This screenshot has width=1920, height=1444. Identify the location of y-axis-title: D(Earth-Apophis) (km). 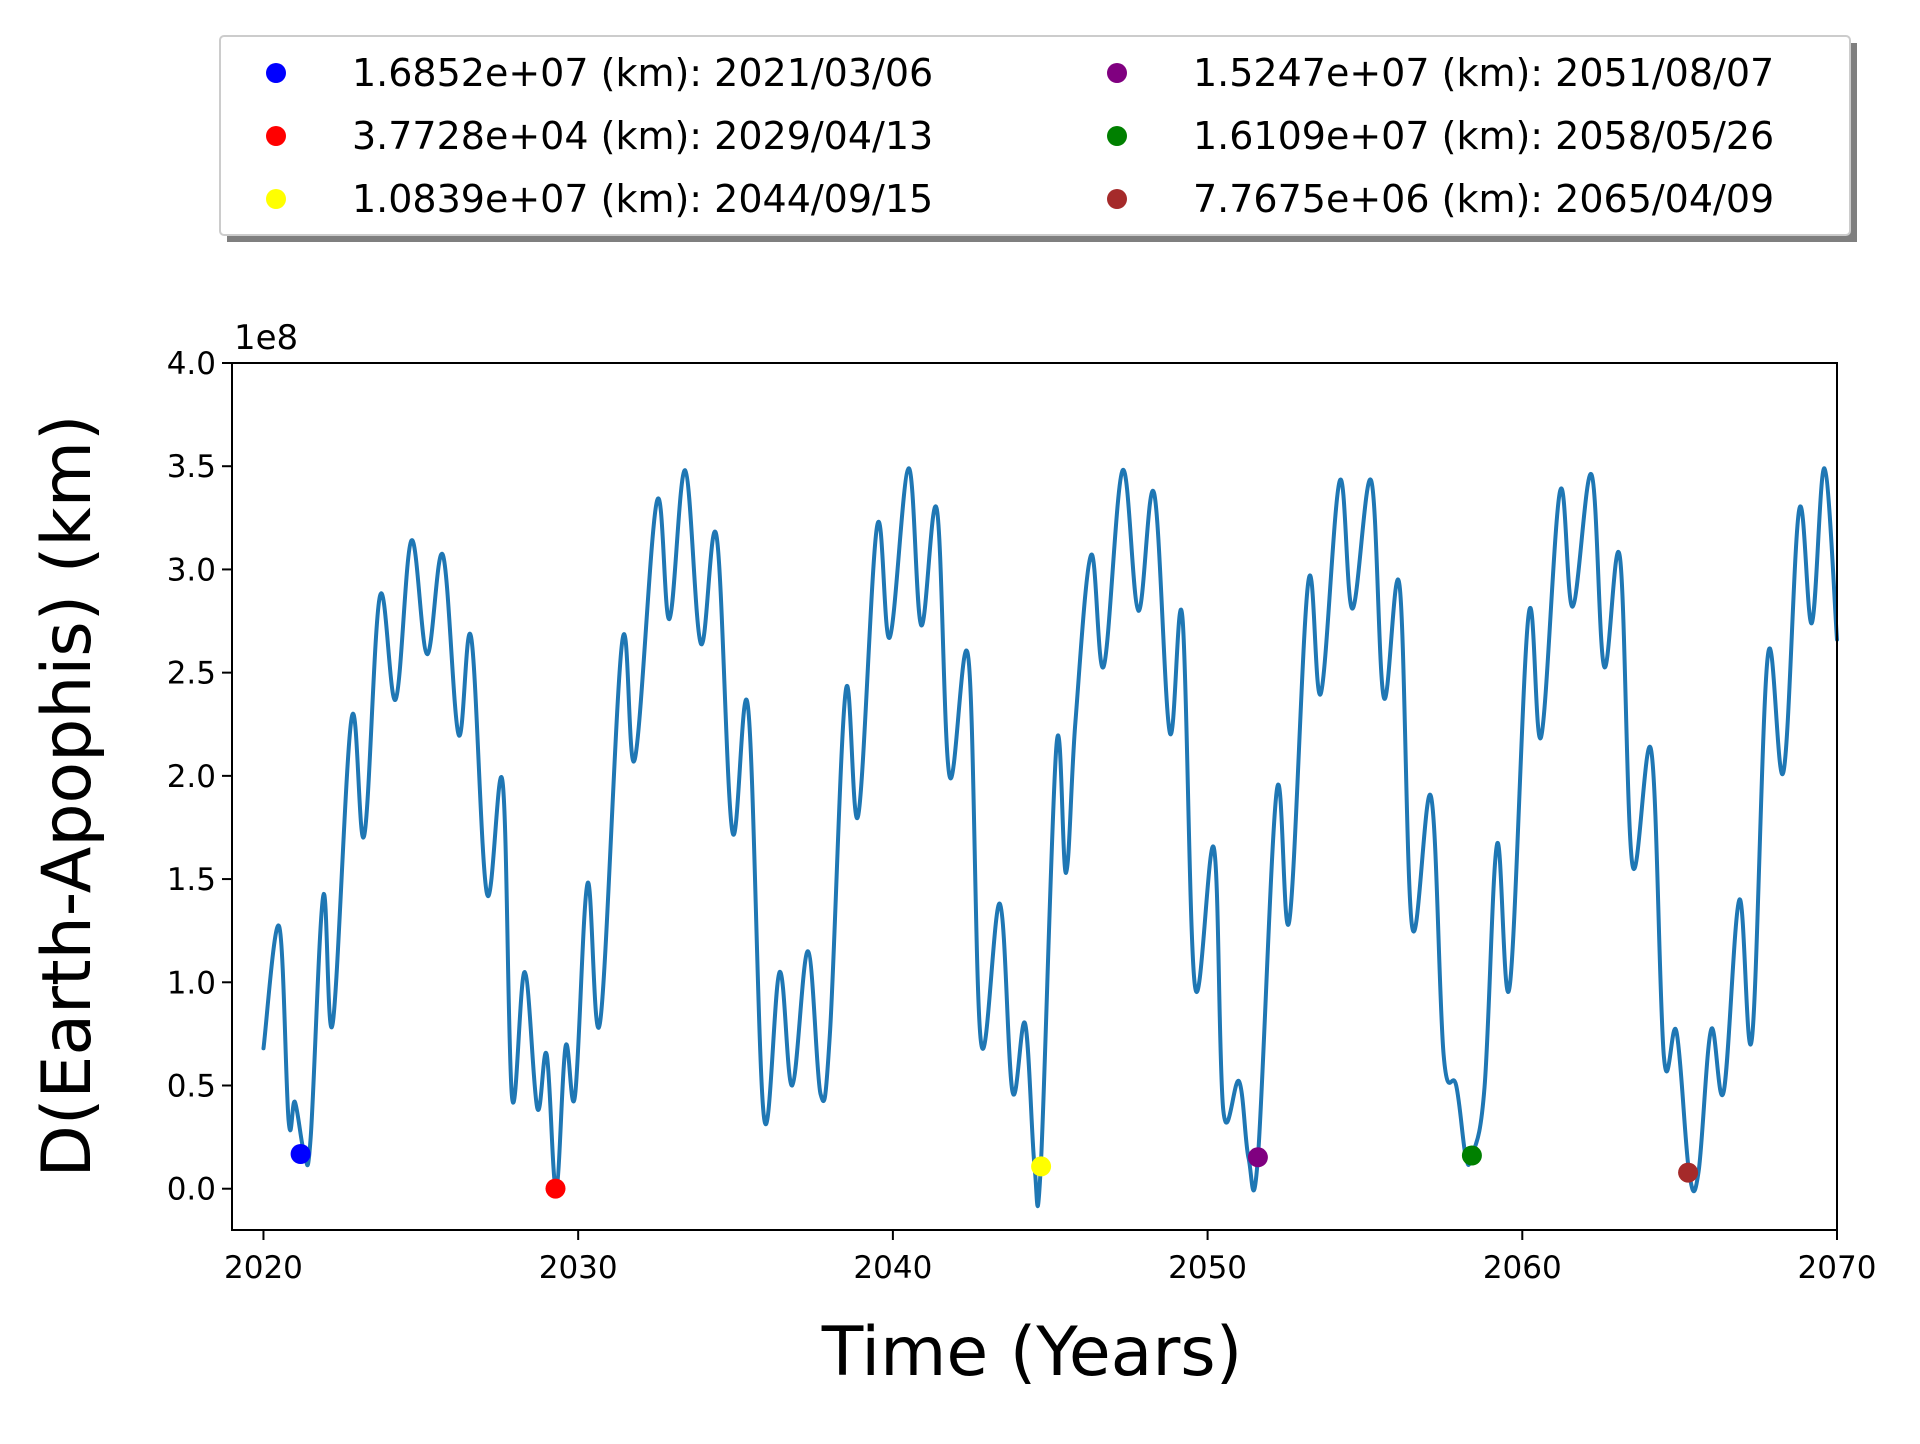
(67, 796).